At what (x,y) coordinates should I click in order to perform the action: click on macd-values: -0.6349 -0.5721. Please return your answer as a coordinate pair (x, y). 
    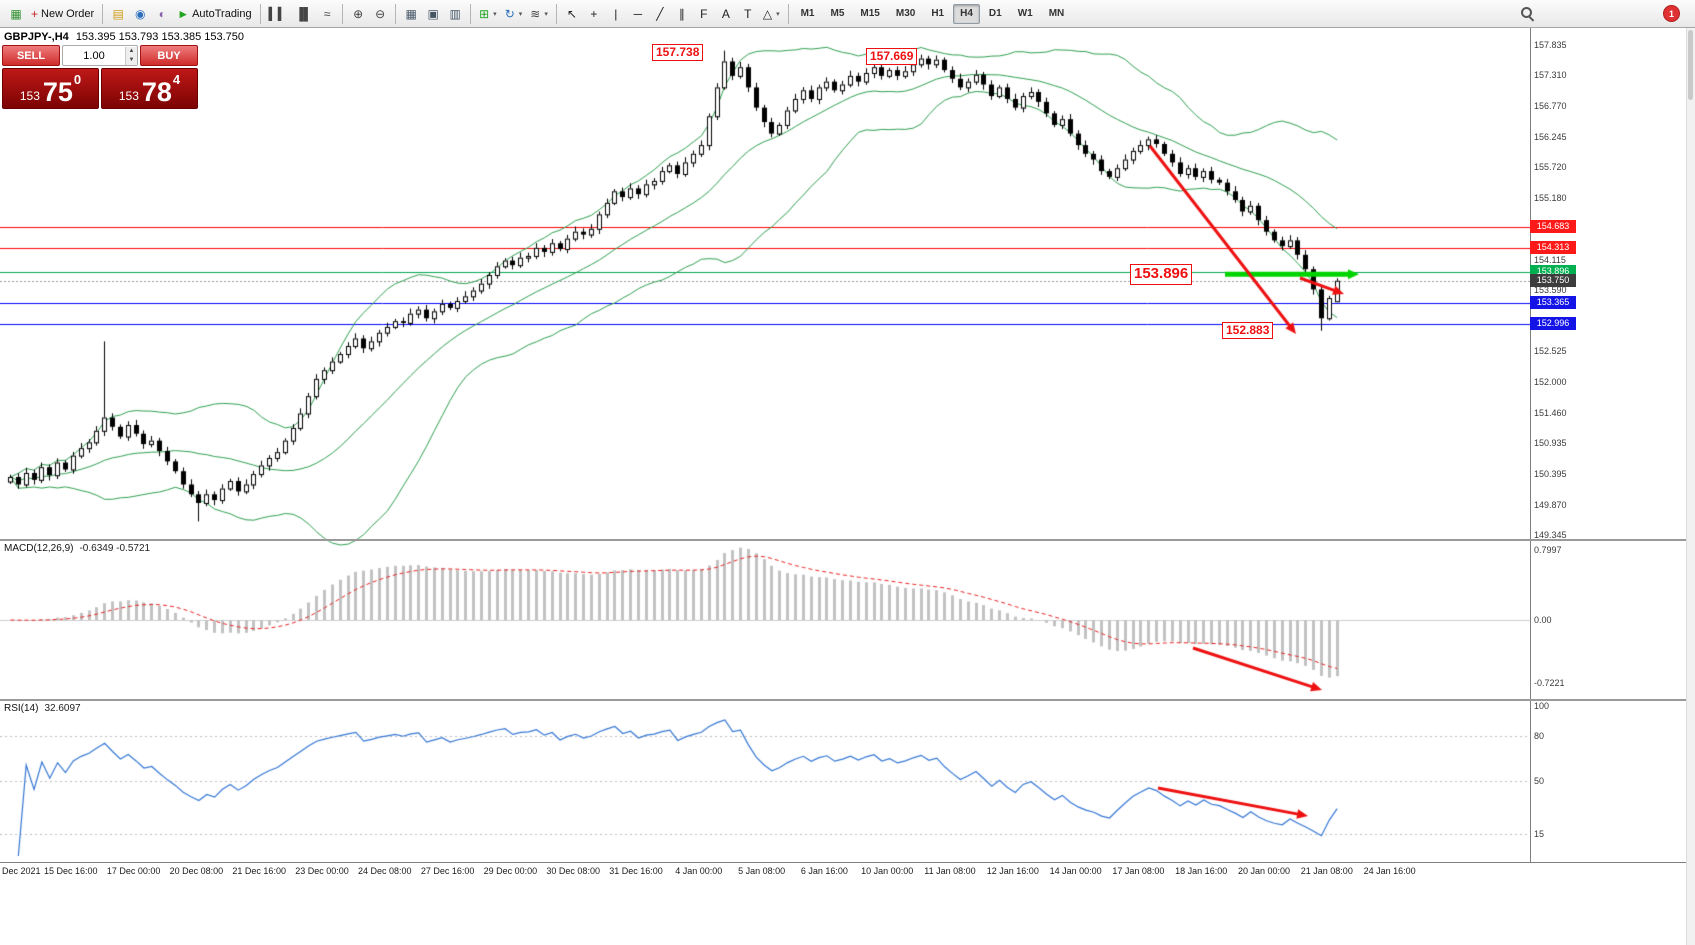
    Looking at the image, I should click on (115, 548).